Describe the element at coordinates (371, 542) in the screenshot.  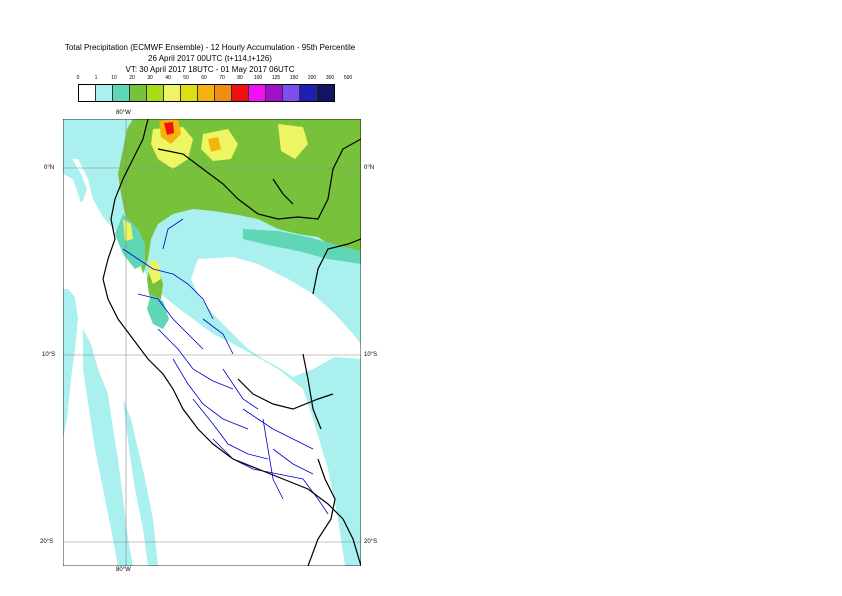
I see `lat-label-right-20s: 20°S` at that location.